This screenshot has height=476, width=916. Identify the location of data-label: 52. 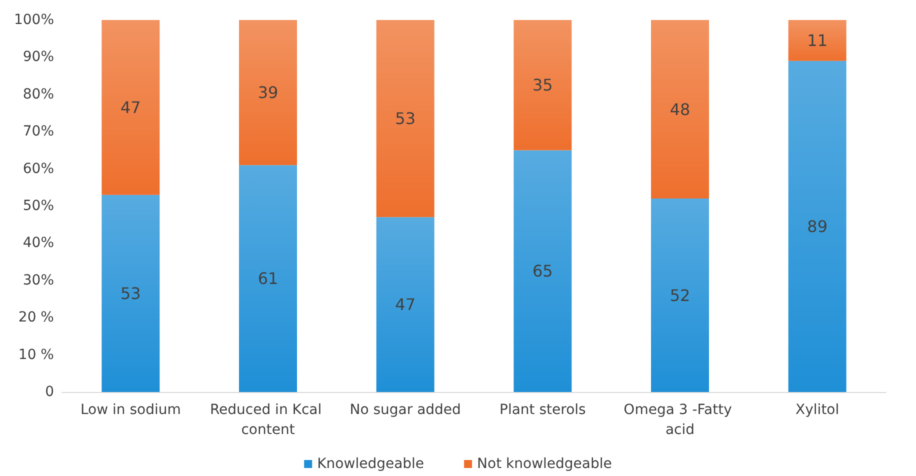
(680, 295).